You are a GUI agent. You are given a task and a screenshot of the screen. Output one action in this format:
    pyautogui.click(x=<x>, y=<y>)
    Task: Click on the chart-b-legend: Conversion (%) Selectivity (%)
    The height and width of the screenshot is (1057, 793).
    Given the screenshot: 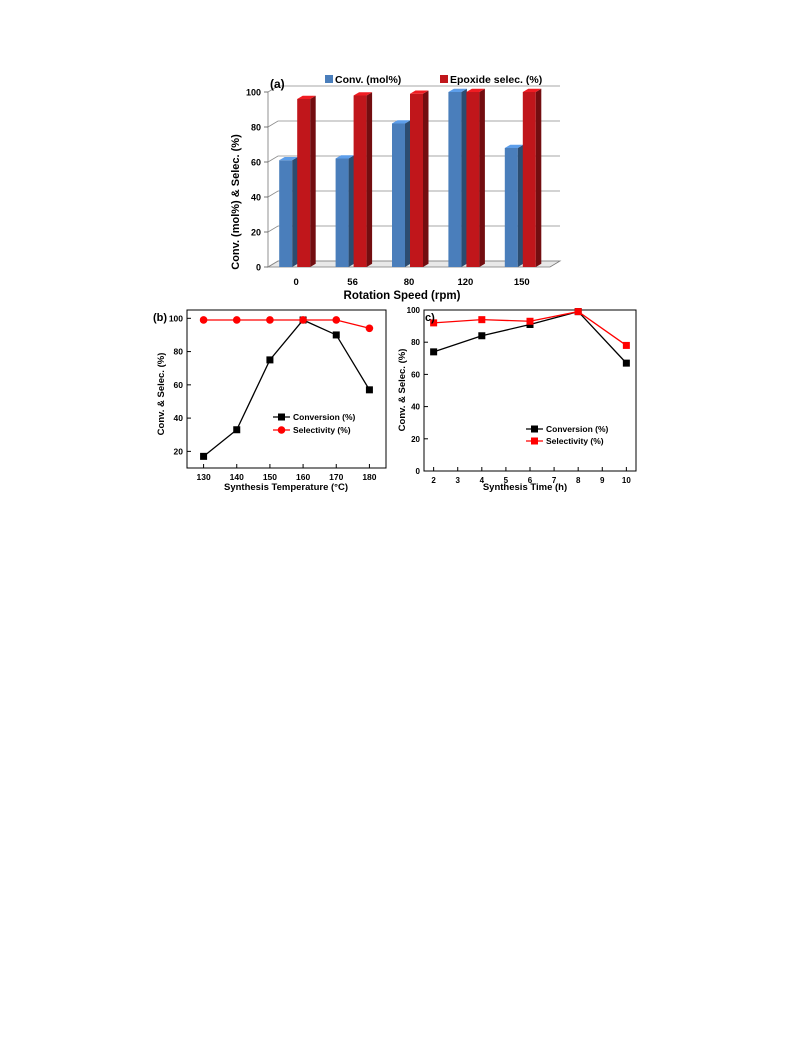 What is the action you would take?
    pyautogui.click(x=314, y=423)
    